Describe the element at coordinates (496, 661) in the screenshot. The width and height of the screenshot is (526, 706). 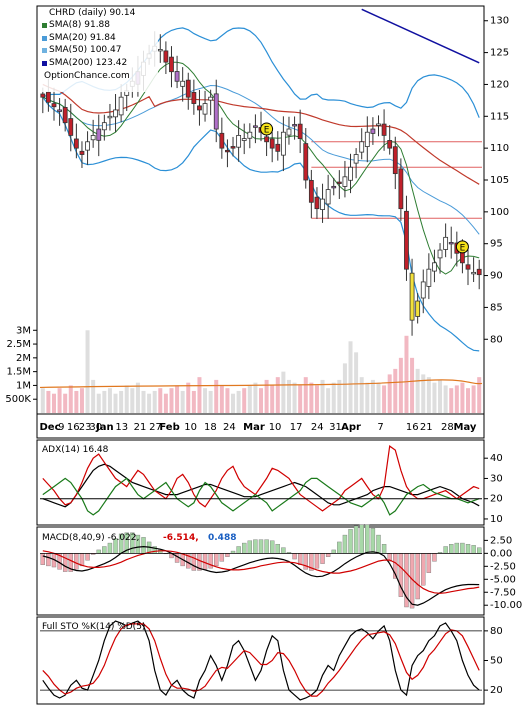
I see `indicator-tick-label: 50` at that location.